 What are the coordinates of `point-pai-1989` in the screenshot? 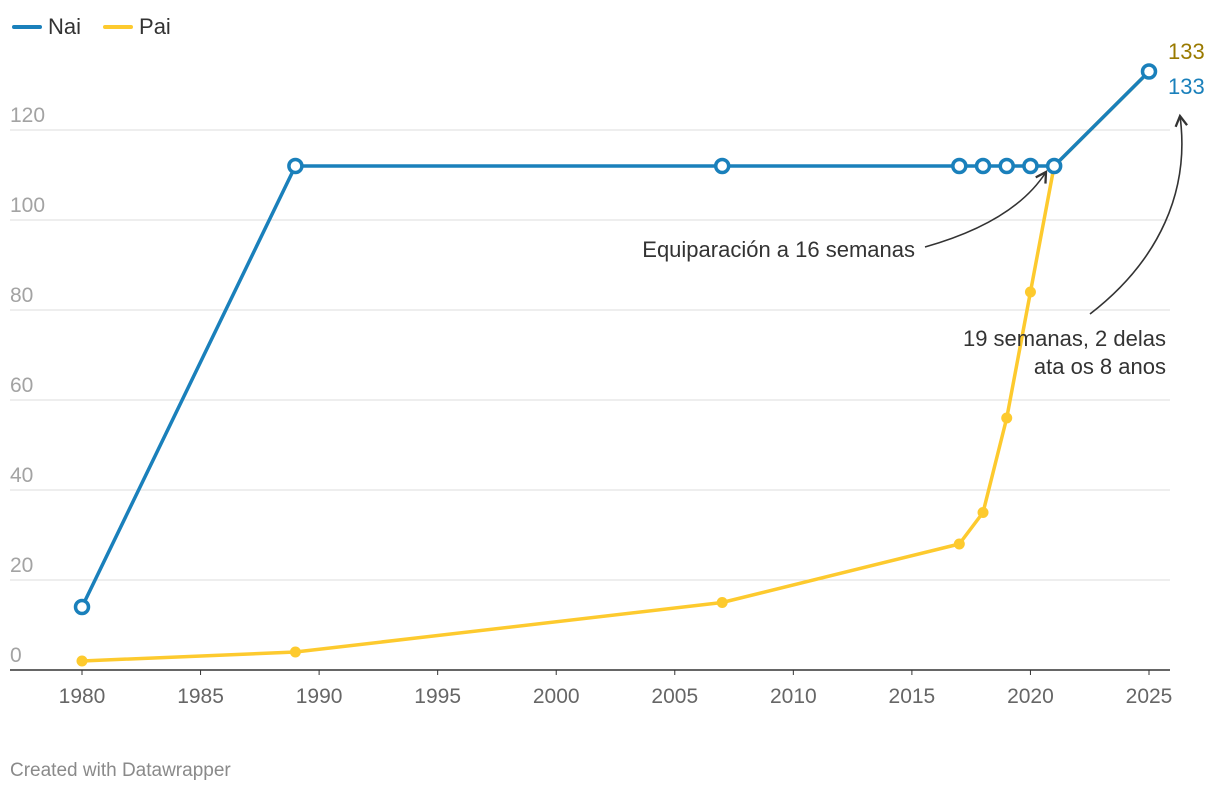 It's located at (295, 652).